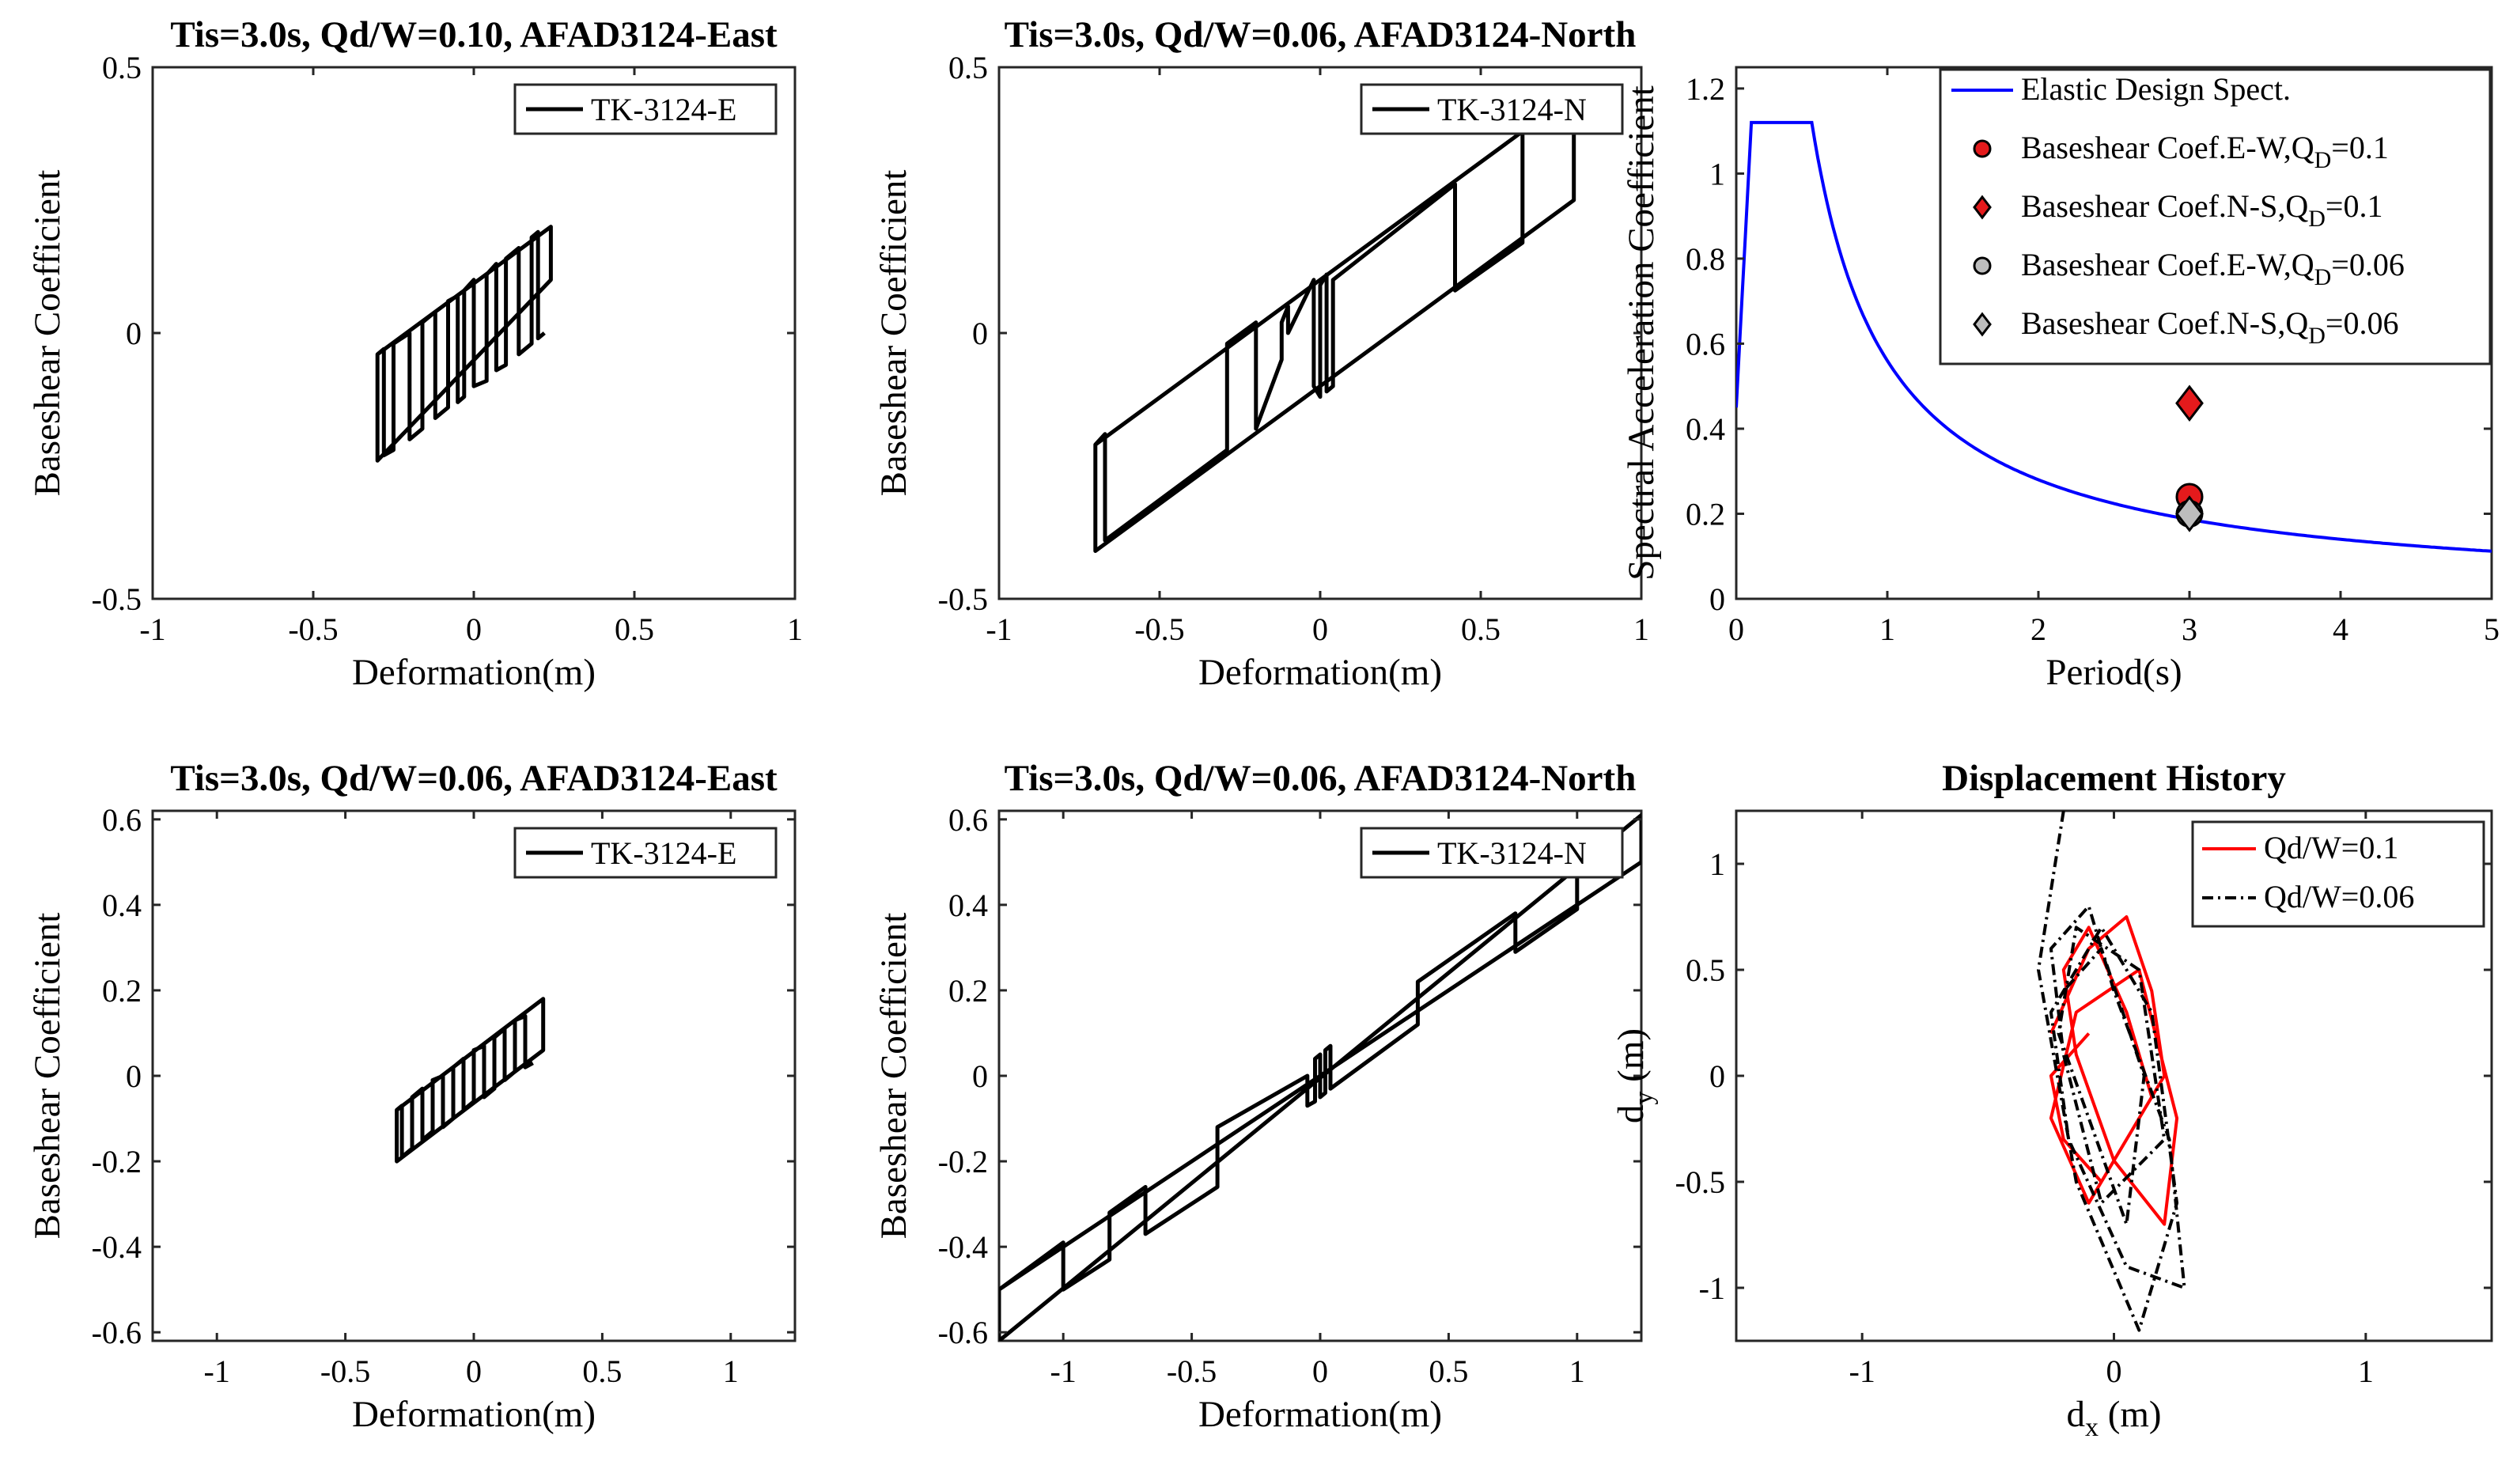 The width and height of the screenshot is (2513, 1484). What do you see at coordinates (1705, 344) in the screenshot?
I see `y-tick-label: 0.6` at bounding box center [1705, 344].